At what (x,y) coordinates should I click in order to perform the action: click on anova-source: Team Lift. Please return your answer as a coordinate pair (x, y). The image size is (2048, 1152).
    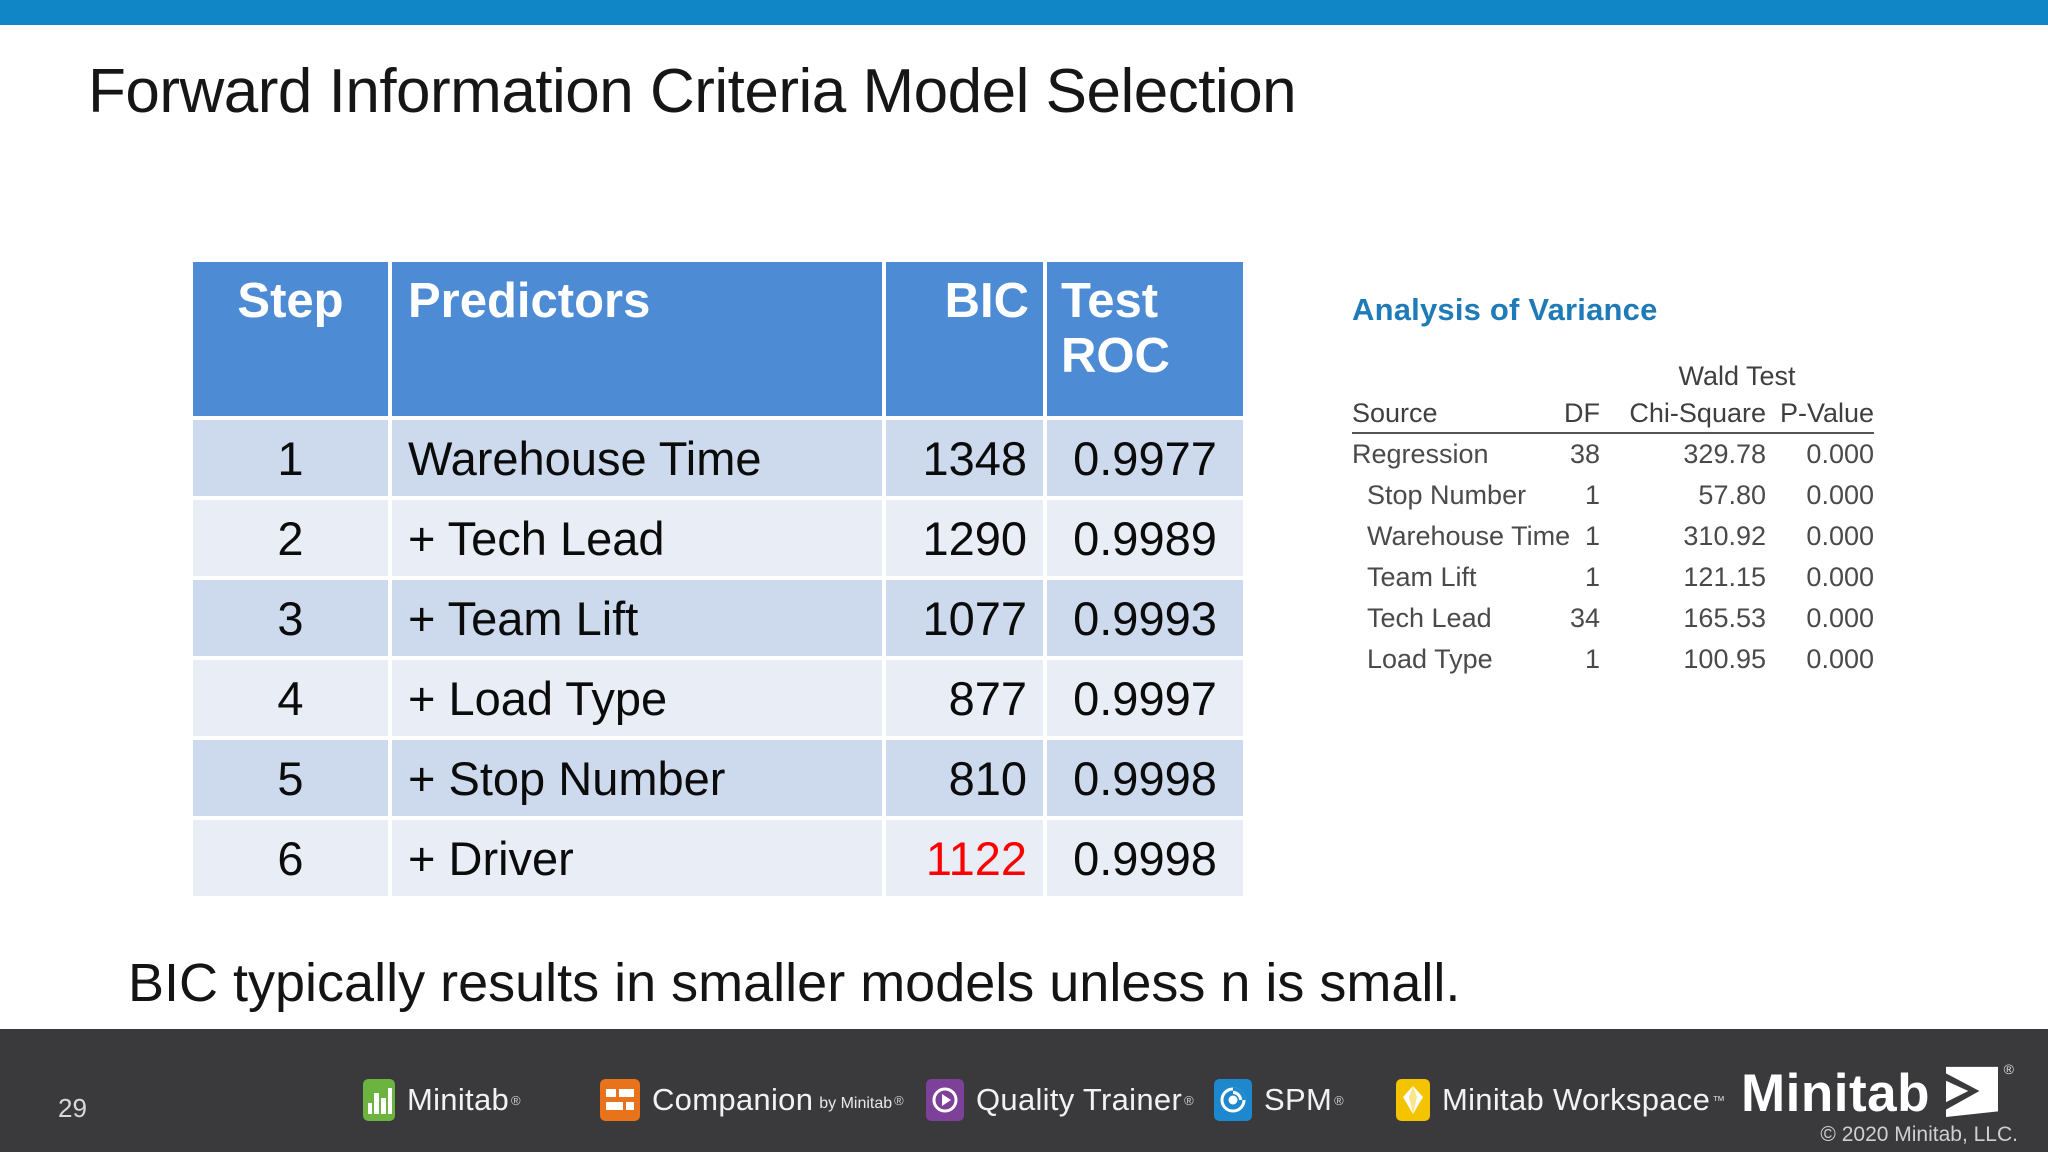
    Looking at the image, I should click on (1422, 577).